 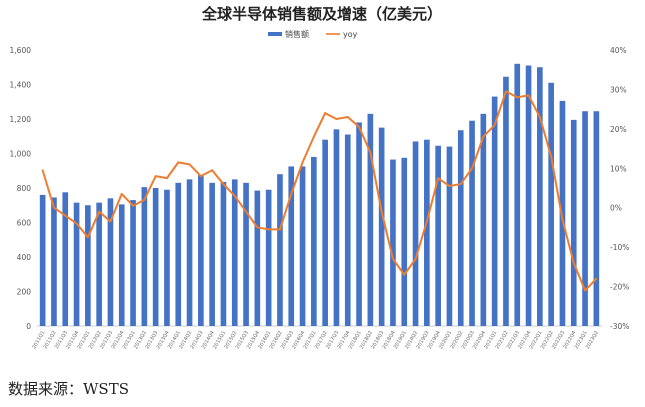 What do you see at coordinates (438, 235) in the screenshot?
I see `bar-2019Q4` at bounding box center [438, 235].